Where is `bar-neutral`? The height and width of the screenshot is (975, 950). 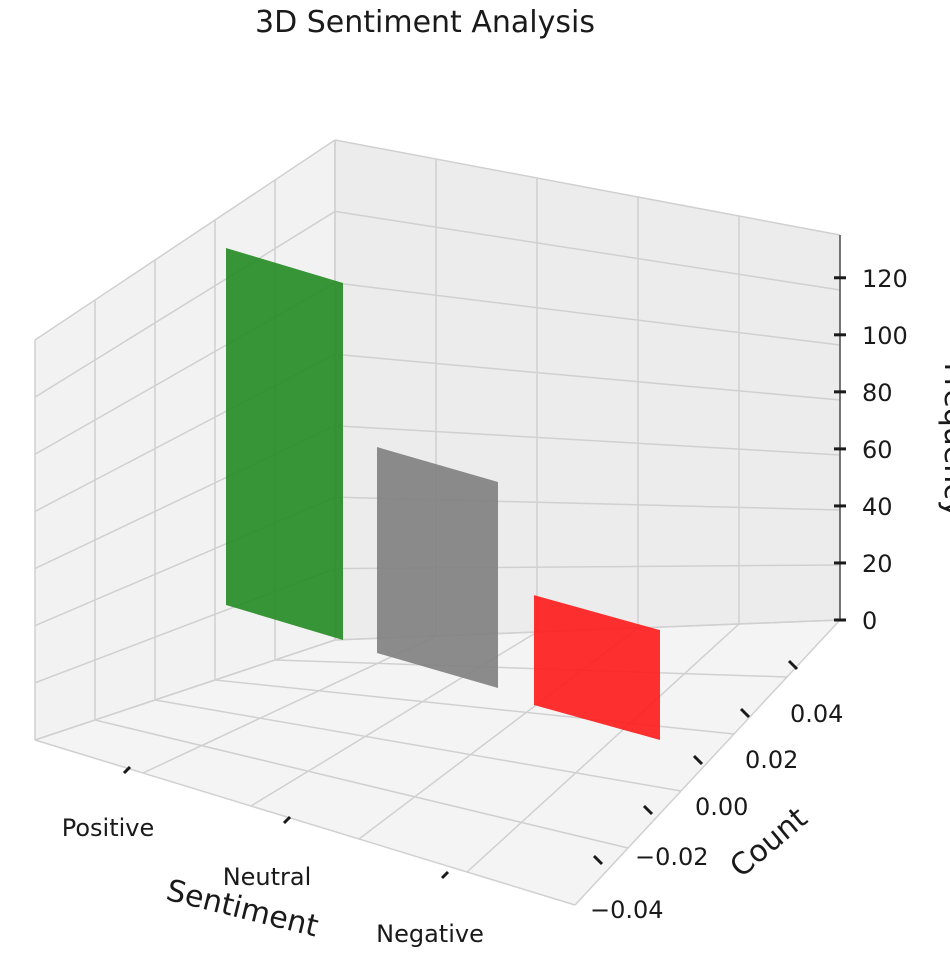
bar-neutral is located at coordinates (437, 567).